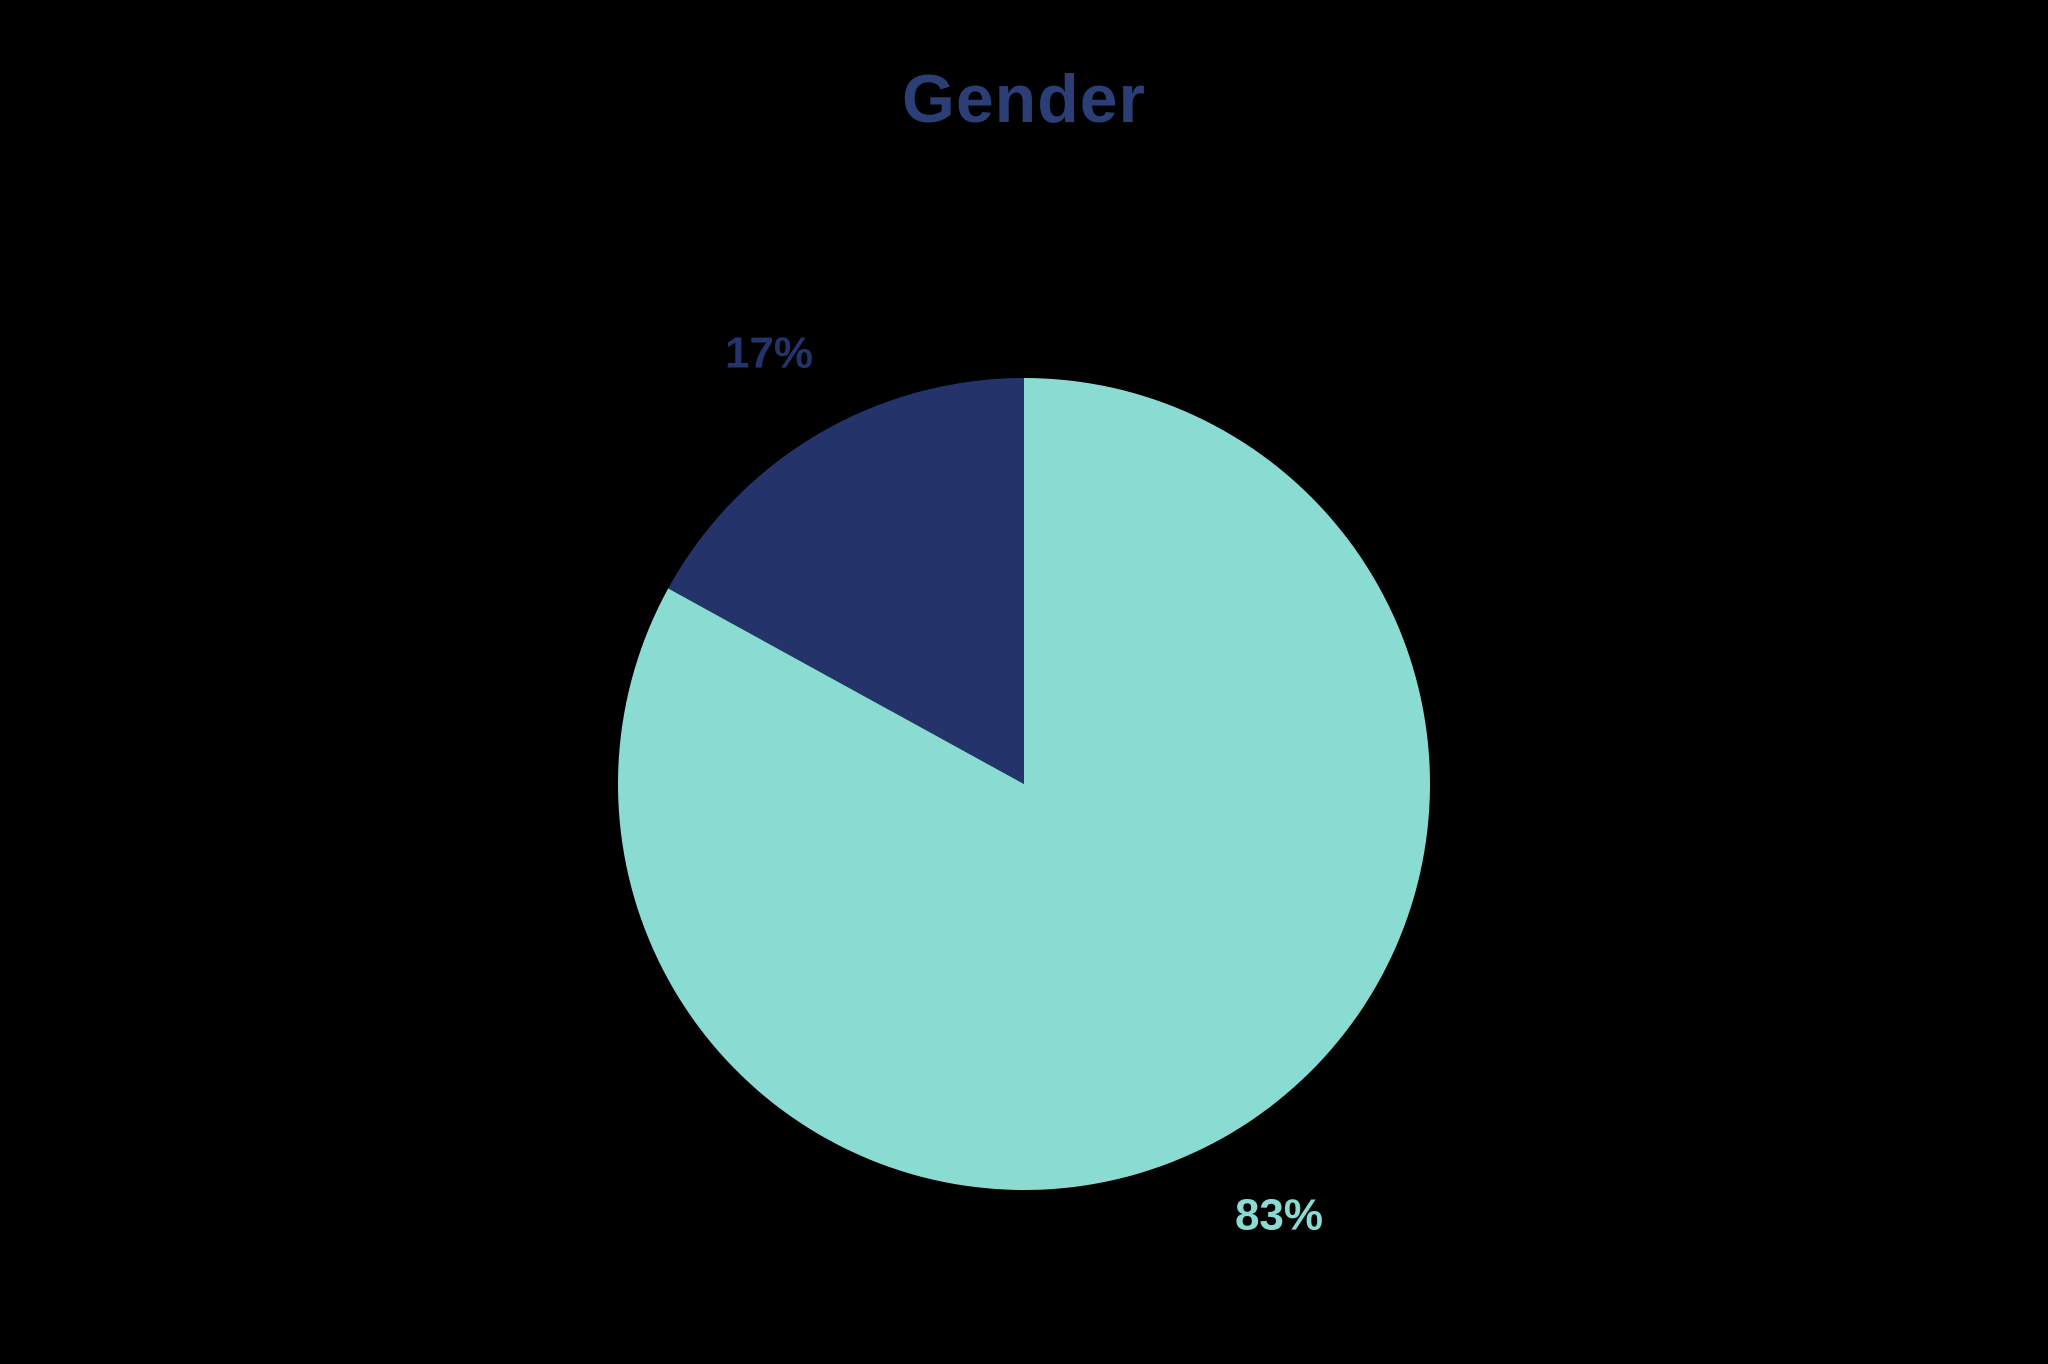  What do you see at coordinates (769, 352) in the screenshot?
I see `slice-label-17pct: 17%` at bounding box center [769, 352].